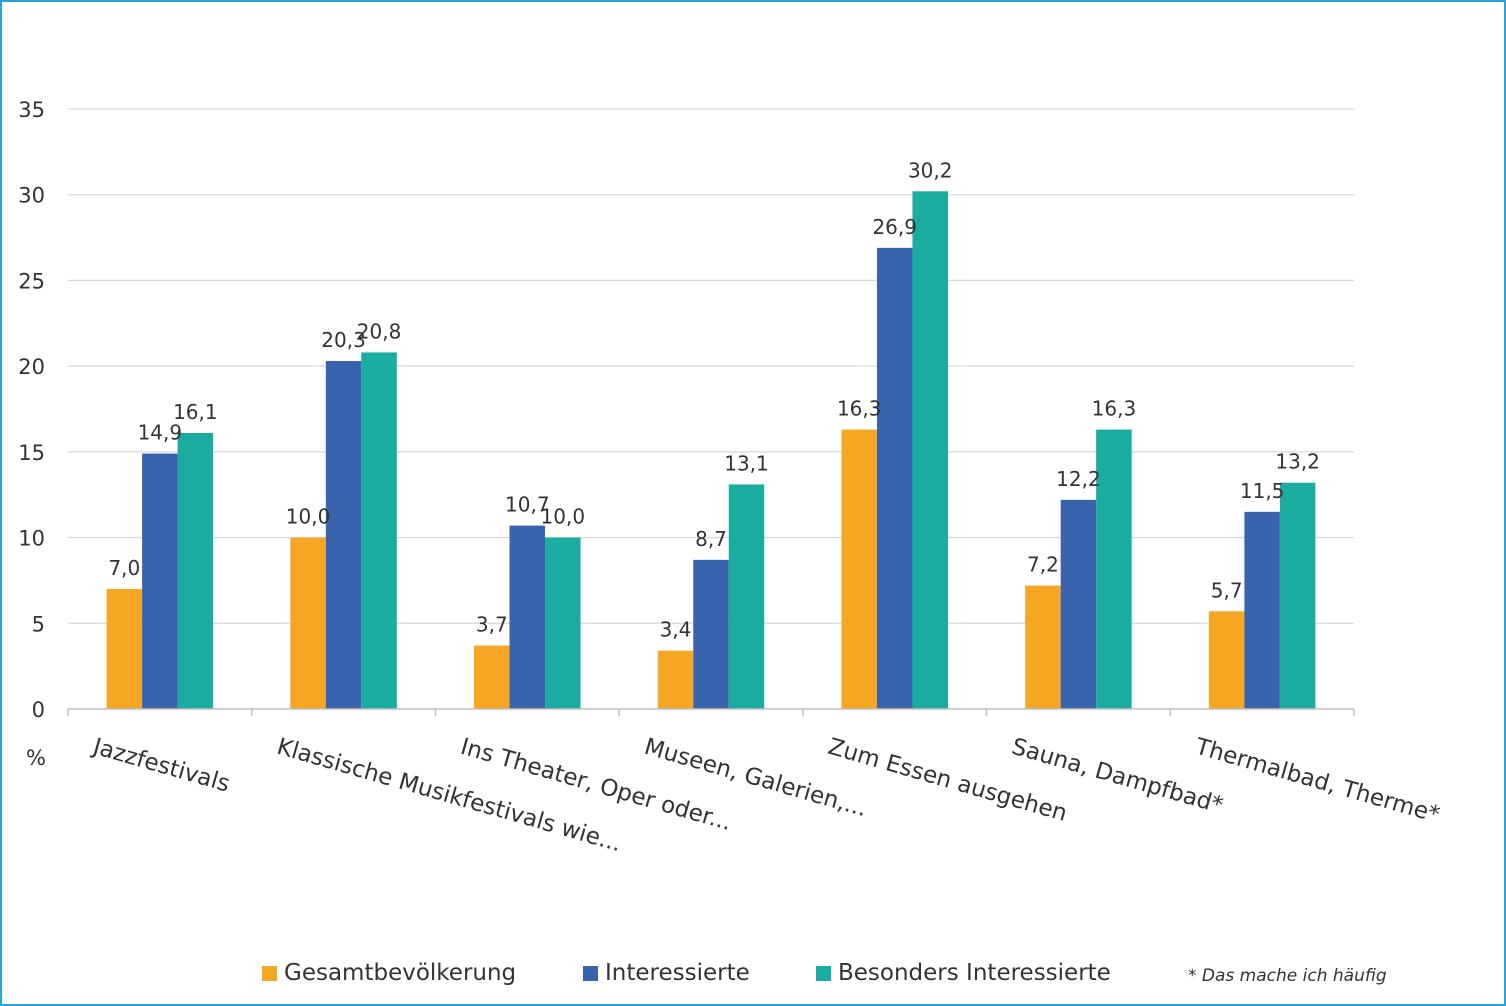  Describe the element at coordinates (1227, 590) in the screenshot. I see `data-label: 5,7` at that location.